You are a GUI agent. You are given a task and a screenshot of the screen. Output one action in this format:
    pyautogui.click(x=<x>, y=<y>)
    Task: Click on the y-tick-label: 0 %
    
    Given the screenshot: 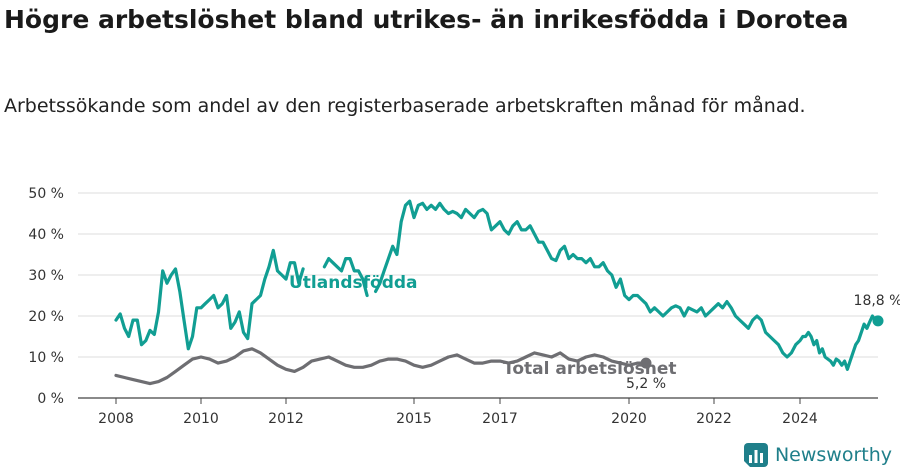 What is the action you would take?
    pyautogui.click(x=50, y=399)
    